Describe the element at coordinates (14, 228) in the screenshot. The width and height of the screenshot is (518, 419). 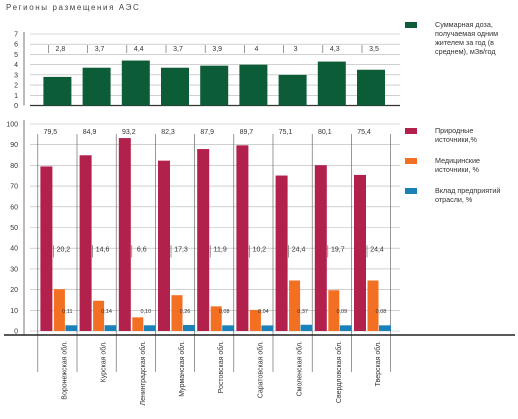
I see `bottom-y-tick-label: 50` at that location.